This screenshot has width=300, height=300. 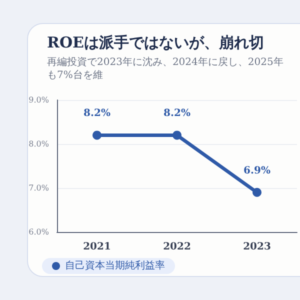 I want to click on chart-title: ROEは派手ではないが、崩れ切, so click(x=155, y=43).